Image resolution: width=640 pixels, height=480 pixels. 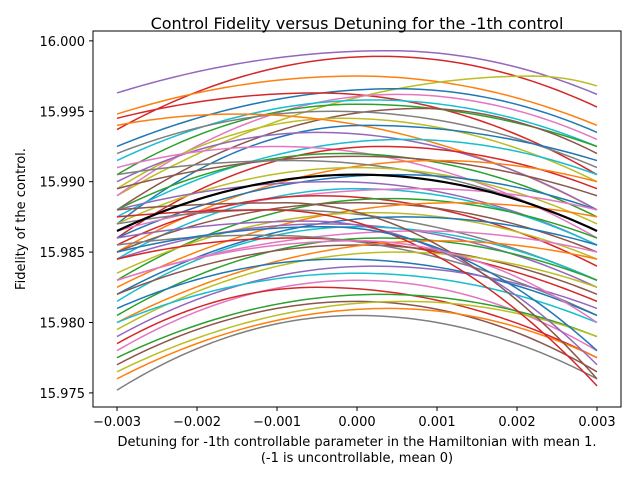 I want to click on x-tick-label-0: −0.003, so click(x=117, y=422).